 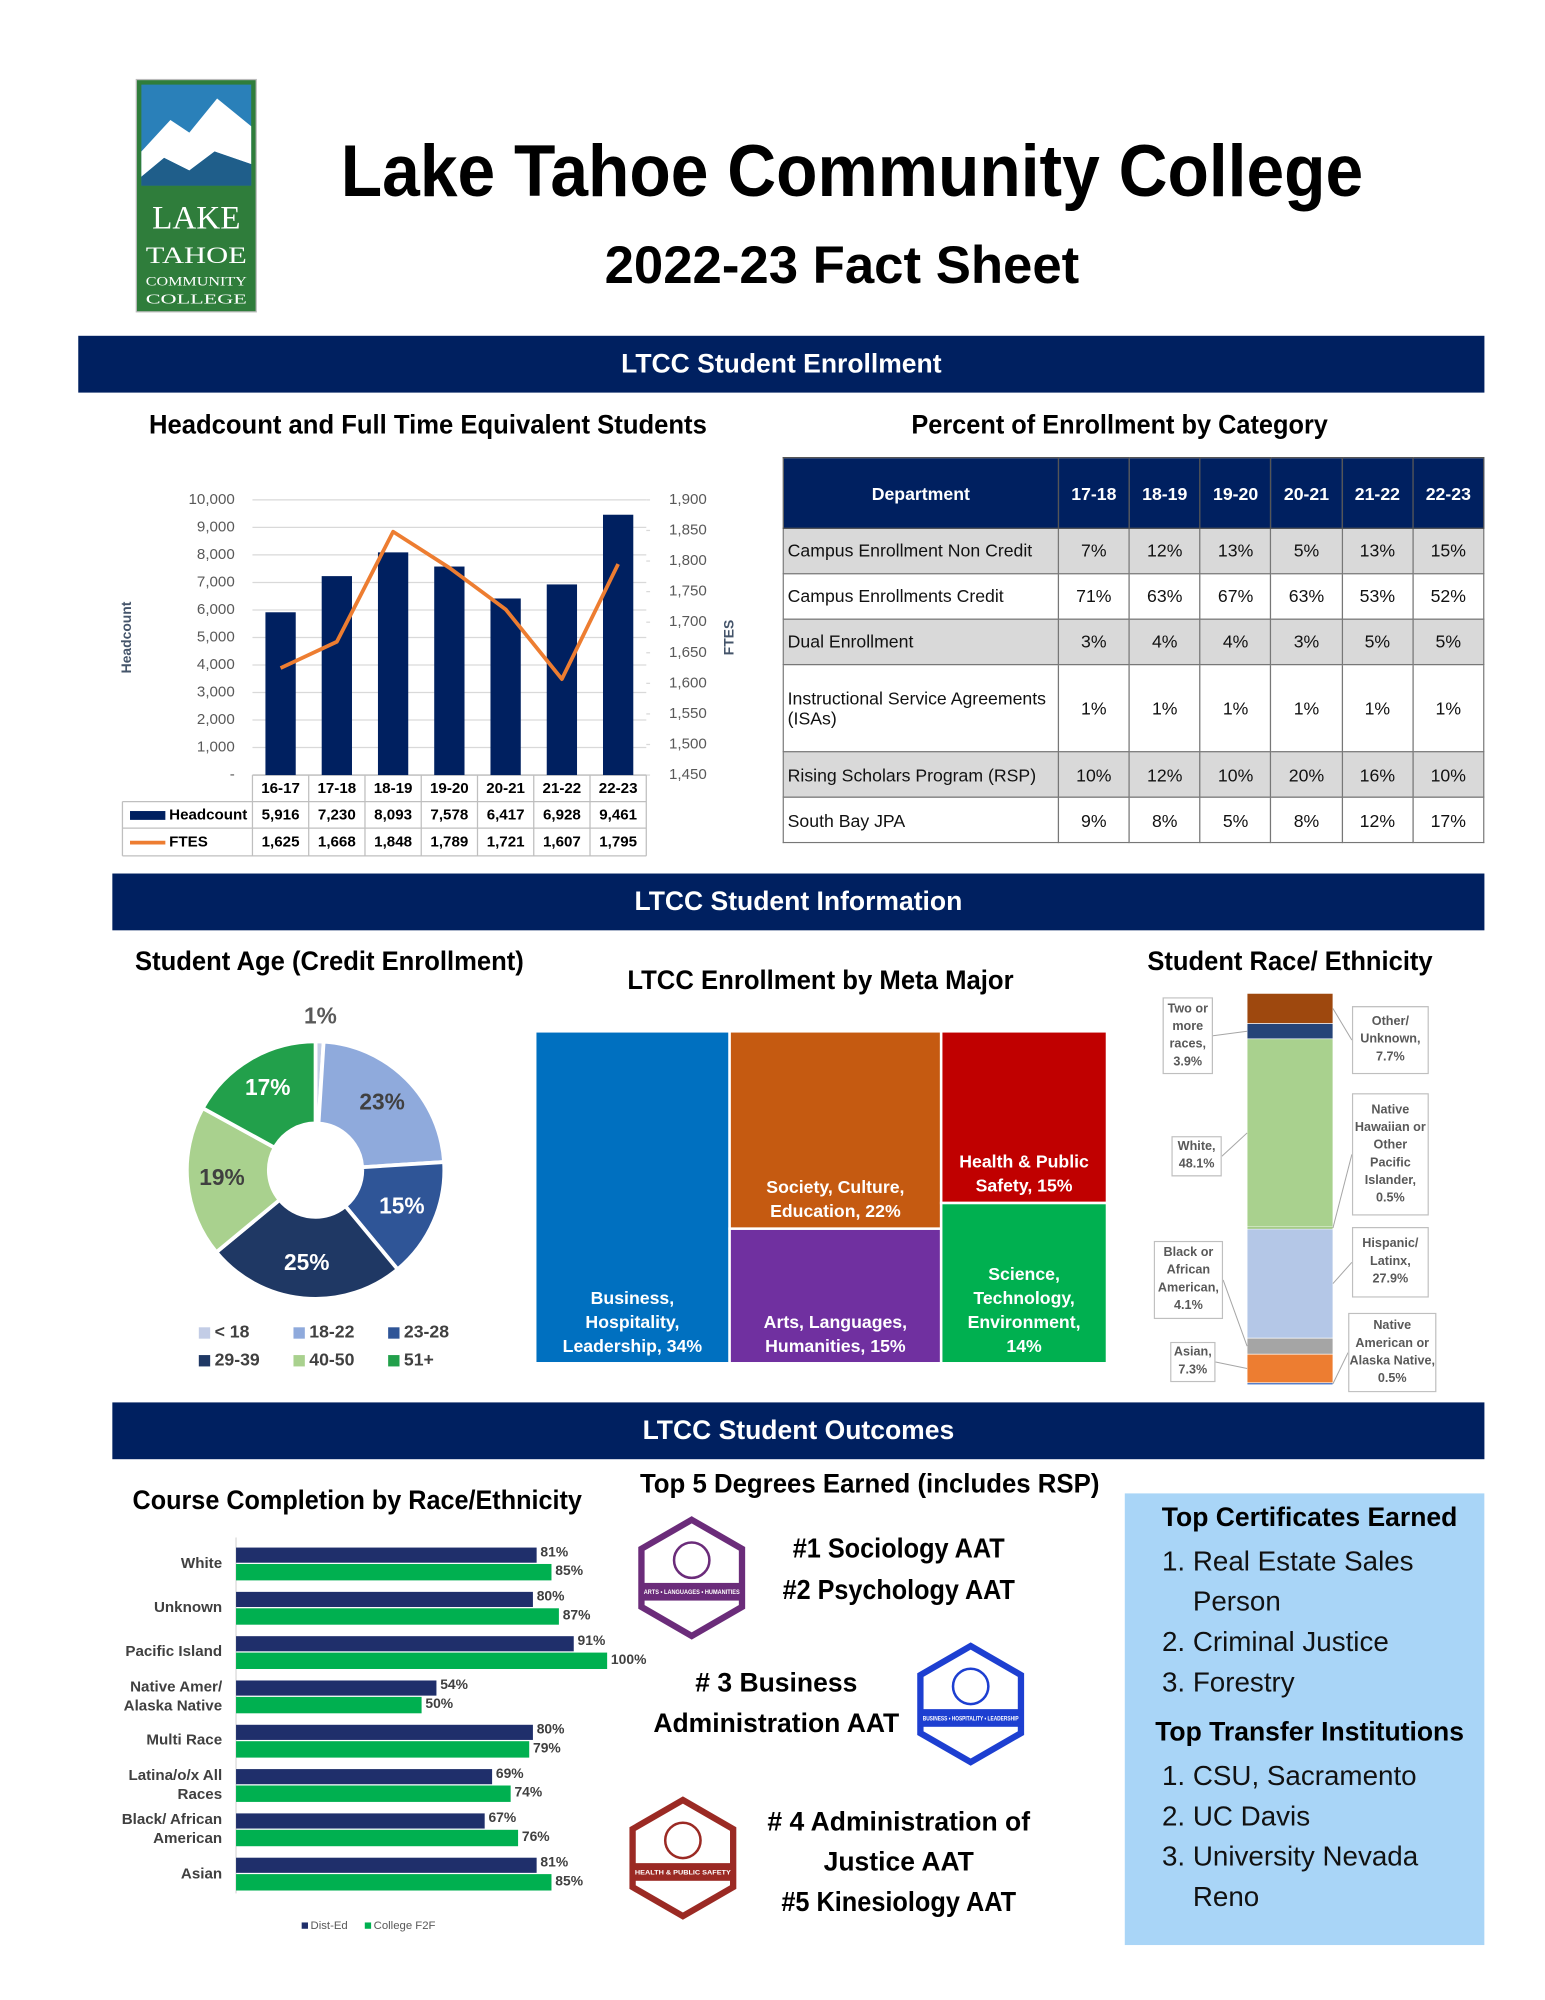 What do you see at coordinates (682, 1872) in the screenshot?
I see `badge-ribbon` at bounding box center [682, 1872].